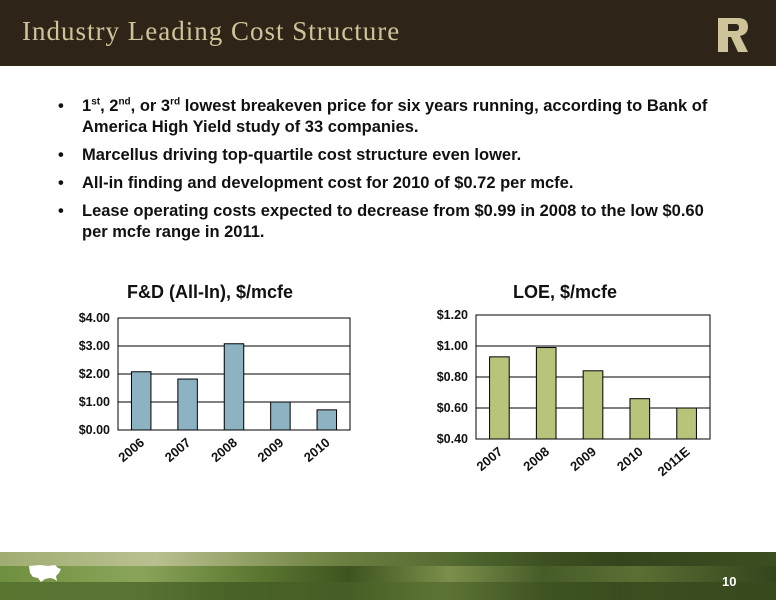 The height and width of the screenshot is (600, 776). What do you see at coordinates (452, 408) in the screenshot?
I see `y-tick-label: $0.60` at bounding box center [452, 408].